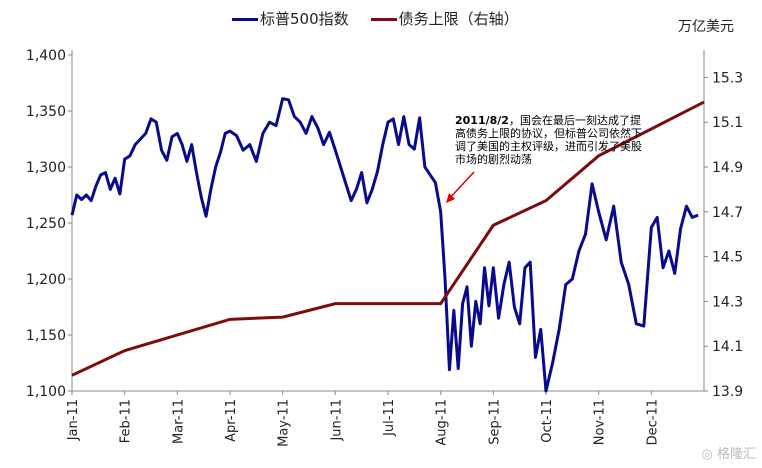 The height and width of the screenshot is (468, 762). I want to click on legend-item-debt-ceiling: 债务上限（右轴）, so click(444, 18).